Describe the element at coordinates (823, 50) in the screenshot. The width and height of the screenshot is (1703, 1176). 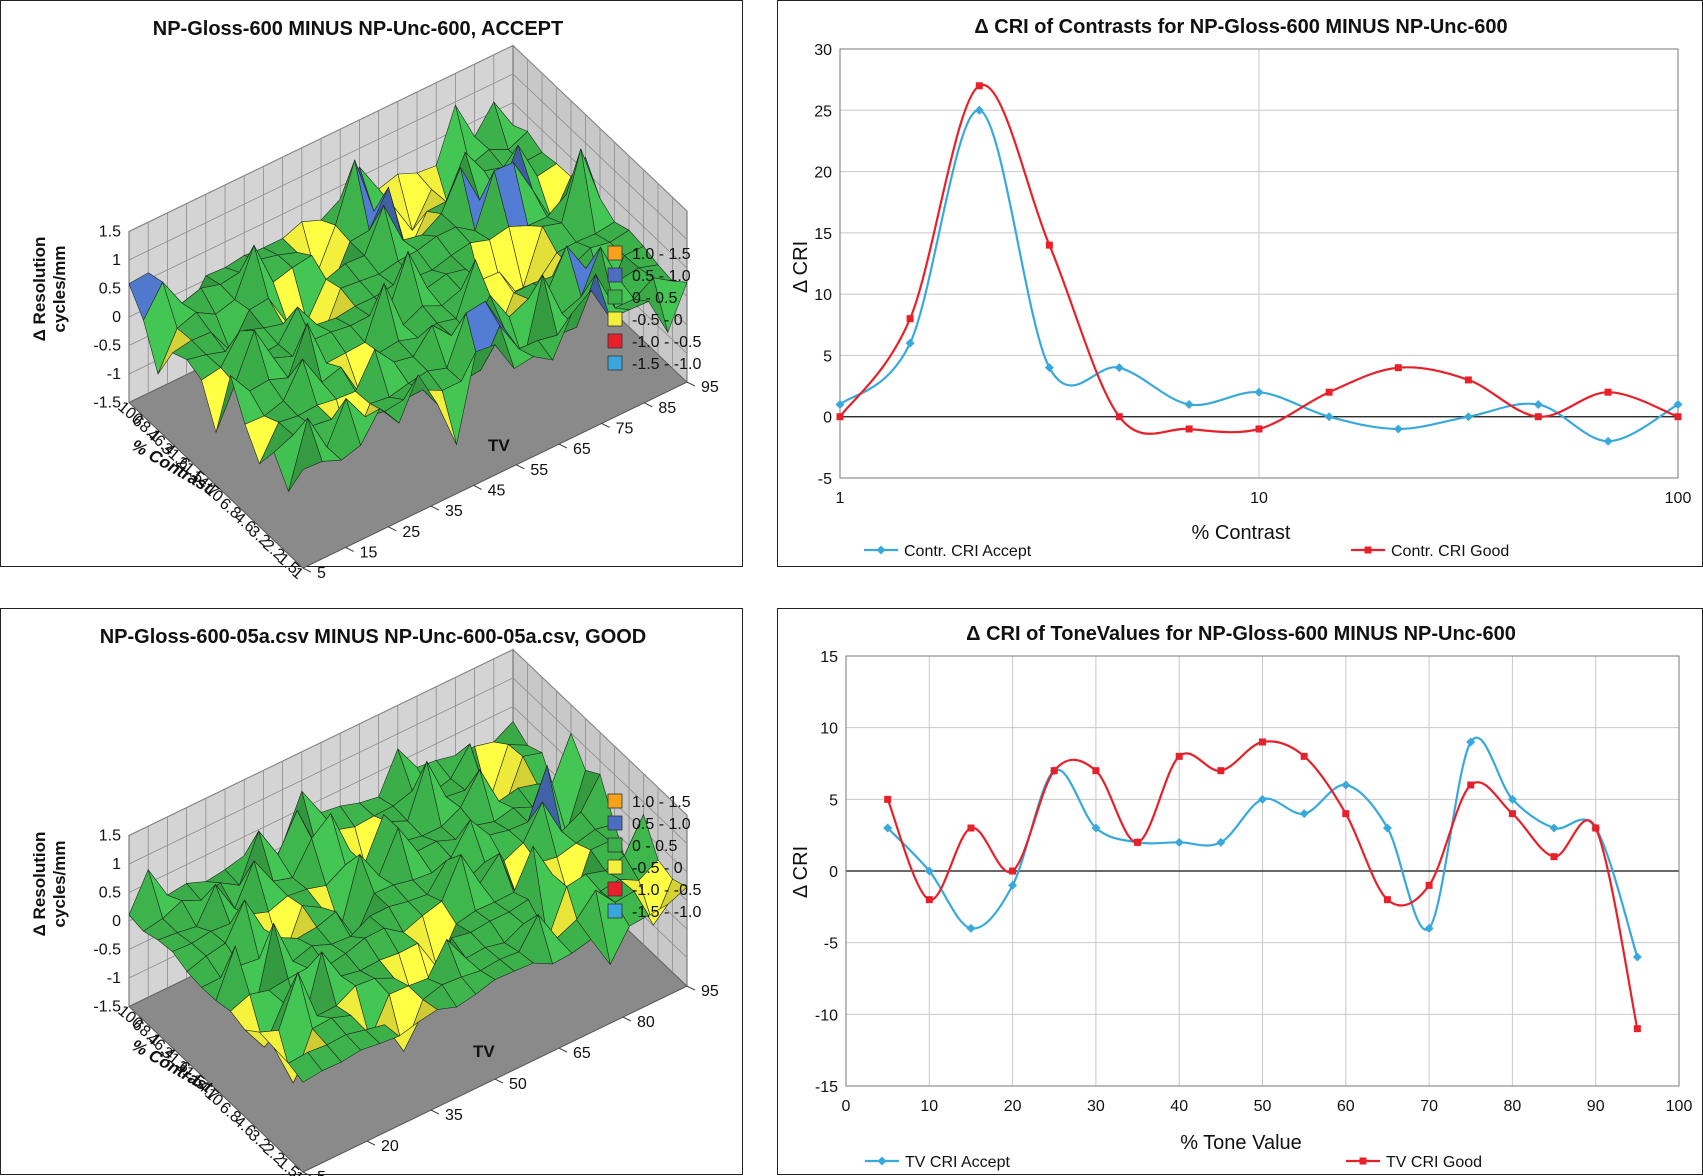
I see `y-tick-label: 30` at that location.